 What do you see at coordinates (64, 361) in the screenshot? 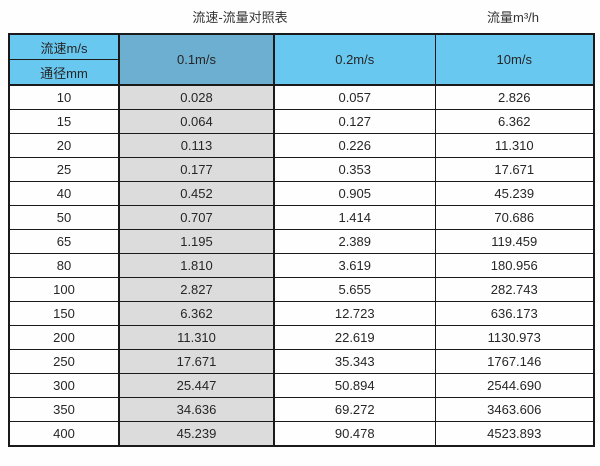
I see `diameter-cell: 250` at bounding box center [64, 361].